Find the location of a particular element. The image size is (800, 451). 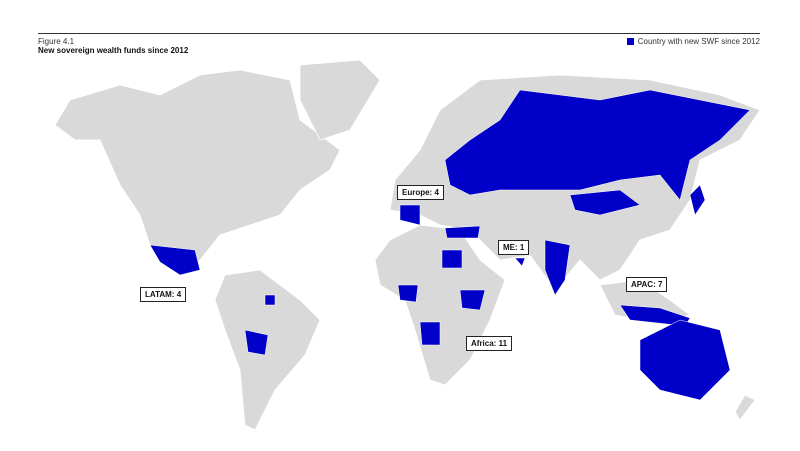

legend-label: Country with new SWF since 2012 is located at coordinates (698, 41).